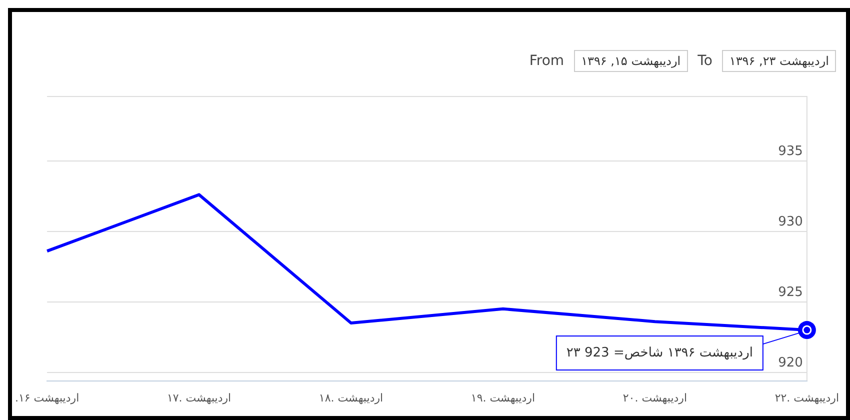 This screenshot has width=850, height=420. What do you see at coordinates (790, 222) in the screenshot?
I see `y-tick-label: 930` at bounding box center [790, 222].